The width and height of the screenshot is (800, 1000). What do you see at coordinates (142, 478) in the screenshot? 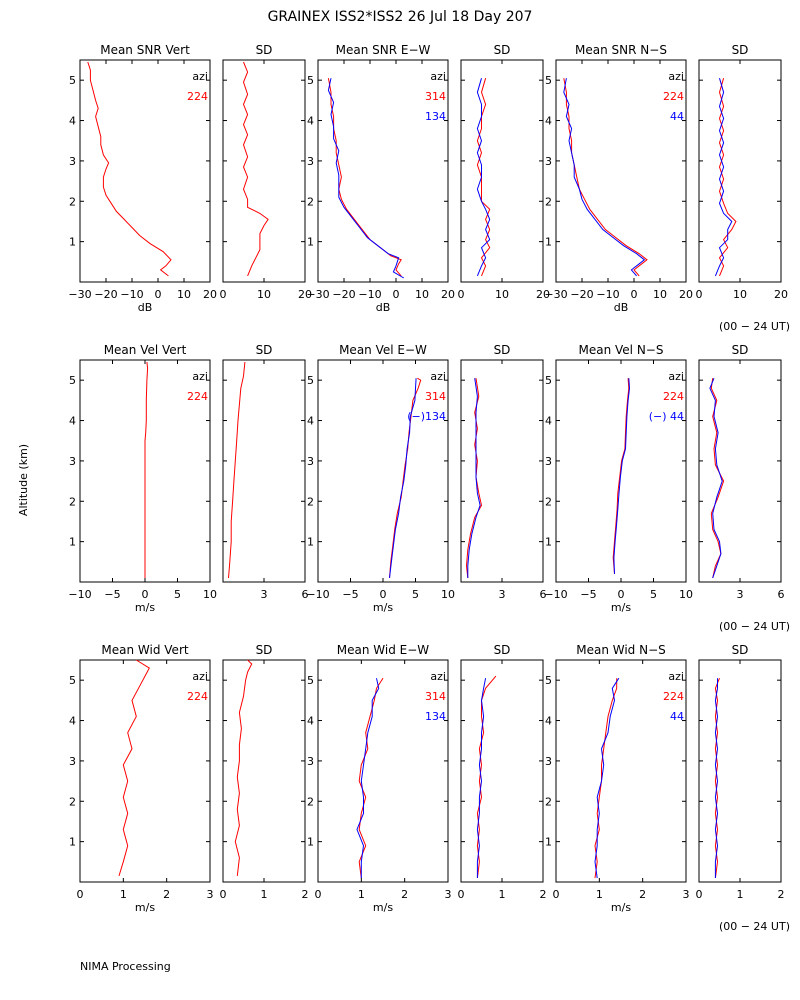
I see `panel-2-1: Mean Vel Vert 1 2 3 4 5 −10 −5 0 5 10 m/s azi 224` at bounding box center [142, 478].